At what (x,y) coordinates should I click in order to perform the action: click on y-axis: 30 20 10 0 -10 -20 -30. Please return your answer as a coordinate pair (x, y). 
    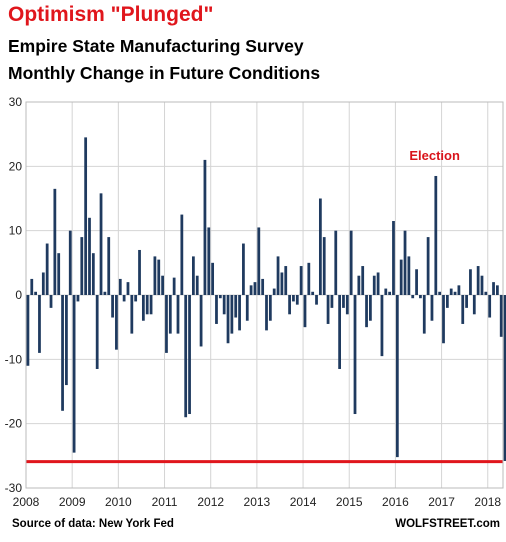
    Looking at the image, I should click on (14, 295).